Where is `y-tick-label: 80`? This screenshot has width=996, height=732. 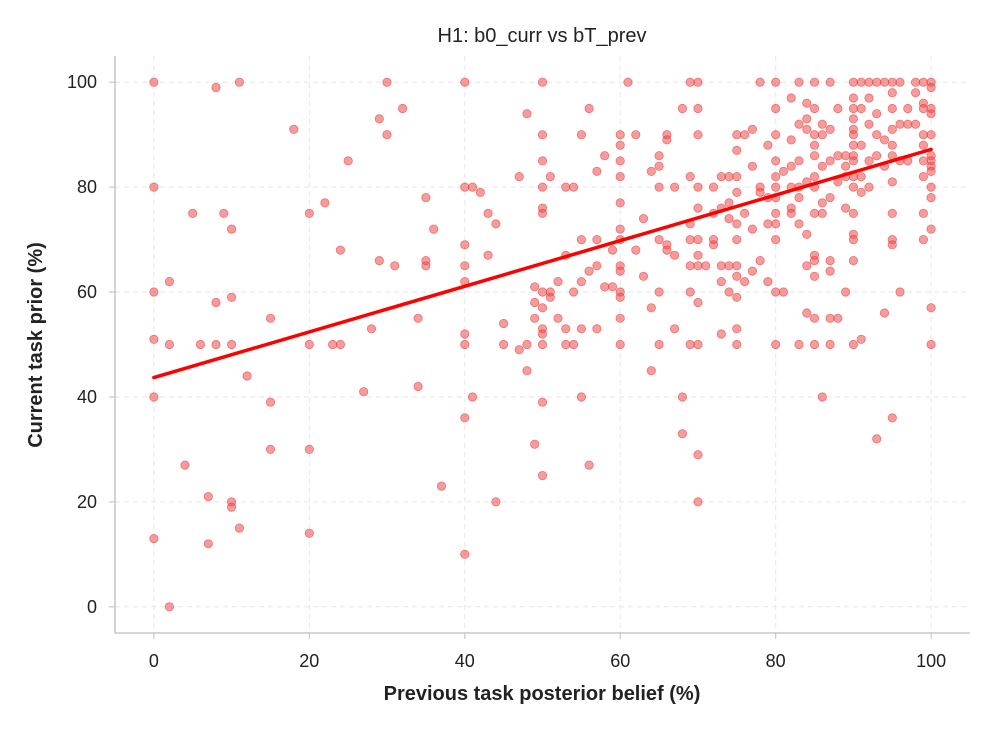 y-tick-label: 80 is located at coordinates (87, 187).